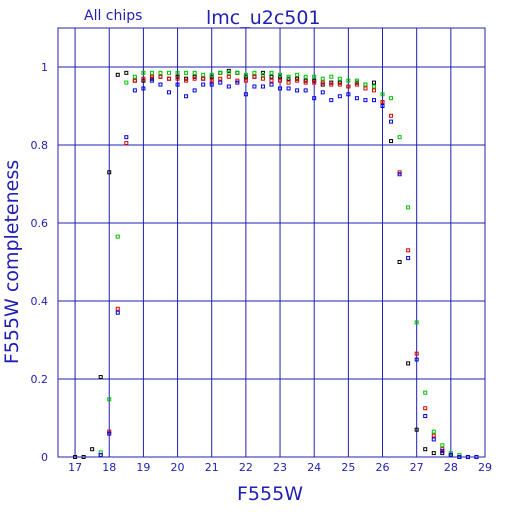 Image resolution: width=512 pixels, height=512 pixels. What do you see at coordinates (270, 494) in the screenshot?
I see `x-axis-label: F555W` at bounding box center [270, 494].